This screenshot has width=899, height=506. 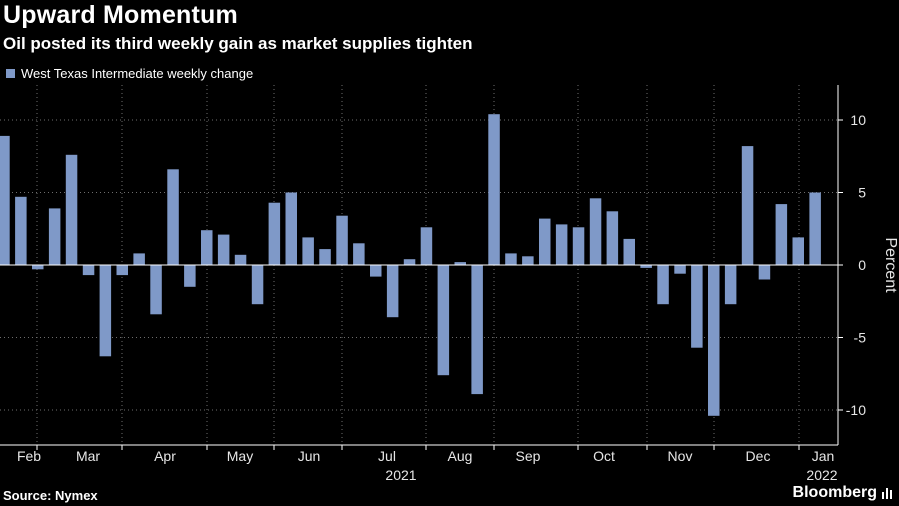 I want to click on legend-swatch, so click(x=10, y=73).